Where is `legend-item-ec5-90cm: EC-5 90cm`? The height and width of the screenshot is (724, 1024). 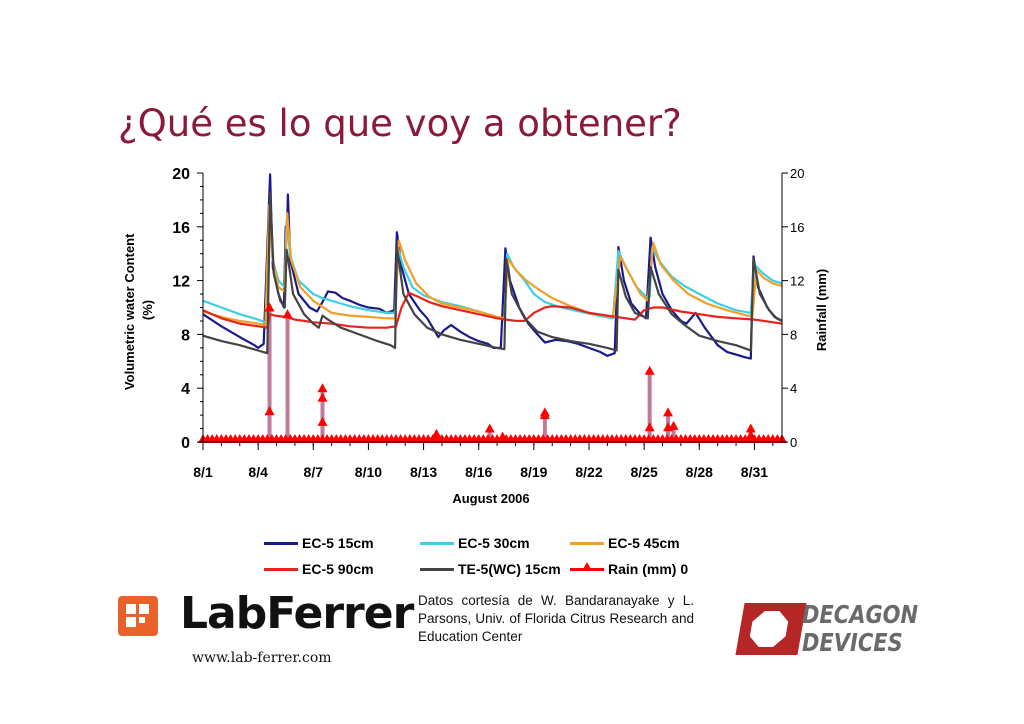
legend-item-ec5-90cm: EC-5 90cm is located at coordinates (342, 569).